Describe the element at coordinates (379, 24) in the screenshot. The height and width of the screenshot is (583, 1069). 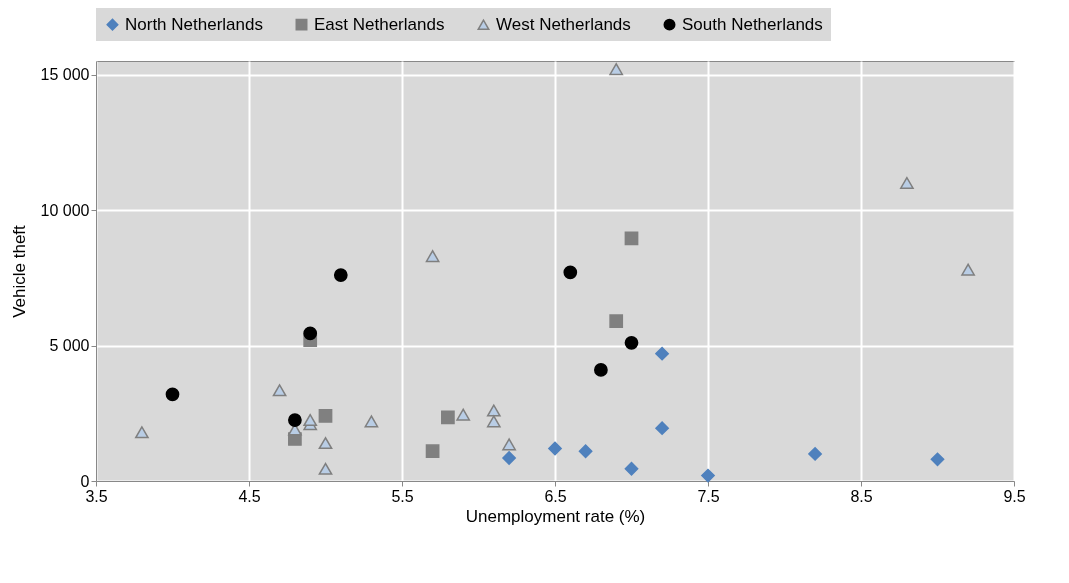
I see `legend-label: East Netherlands` at that location.